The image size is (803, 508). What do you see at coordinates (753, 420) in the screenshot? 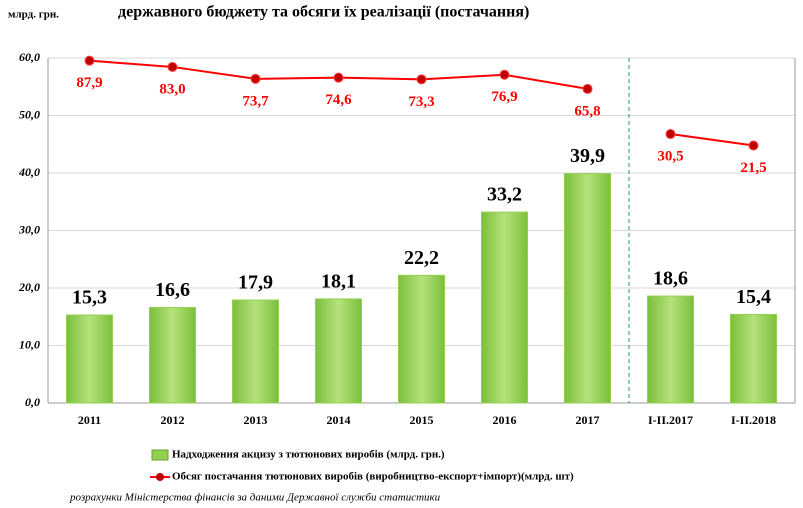
I see `x-tick-label: I-II.2018` at bounding box center [753, 420].